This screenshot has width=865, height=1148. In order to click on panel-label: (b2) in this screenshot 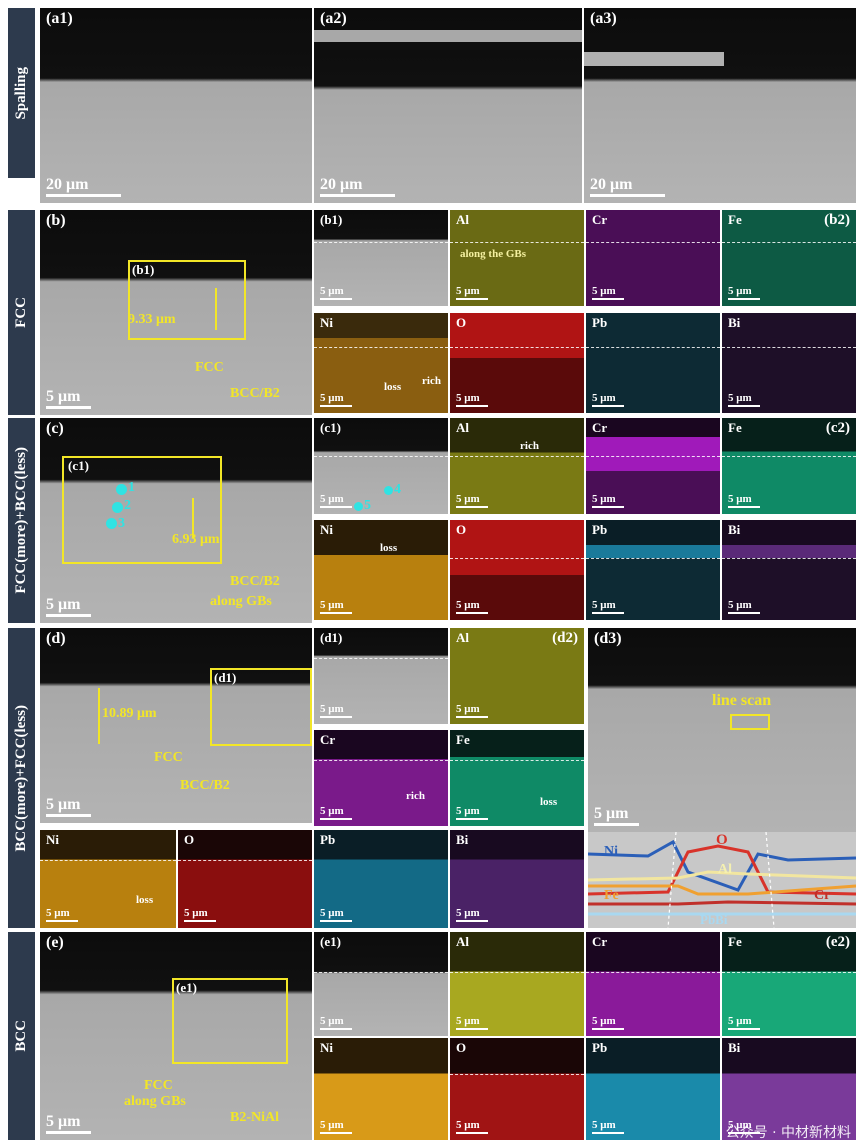, I will do `click(837, 220)`.